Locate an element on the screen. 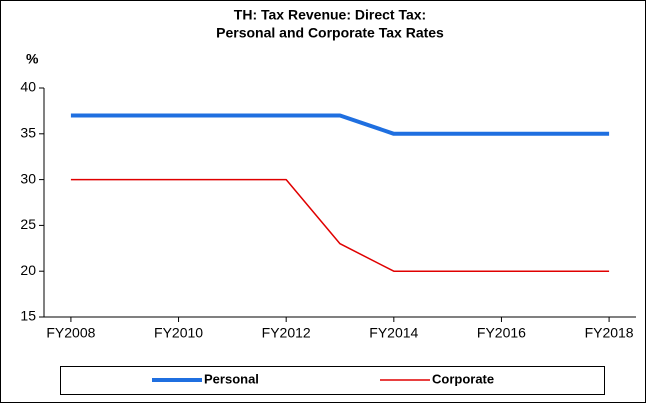 The height and width of the screenshot is (408, 646). y-tick-label: 25 is located at coordinates (28, 224).